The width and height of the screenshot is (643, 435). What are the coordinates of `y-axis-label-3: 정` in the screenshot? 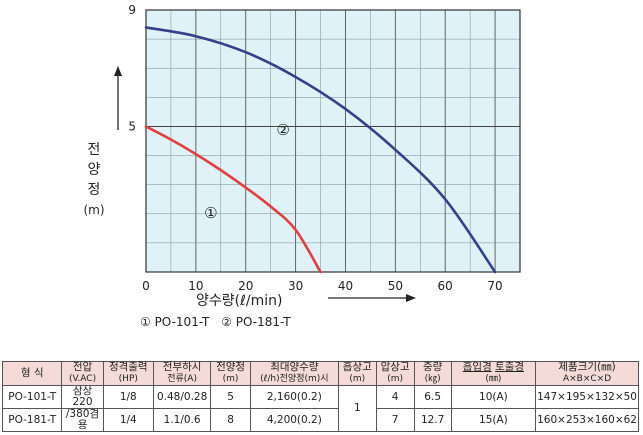 It's located at (94, 190).